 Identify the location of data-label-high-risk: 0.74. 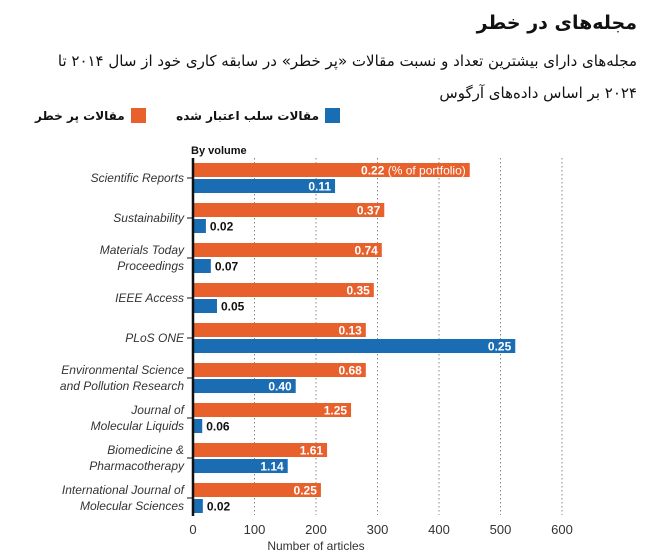
(366, 251).